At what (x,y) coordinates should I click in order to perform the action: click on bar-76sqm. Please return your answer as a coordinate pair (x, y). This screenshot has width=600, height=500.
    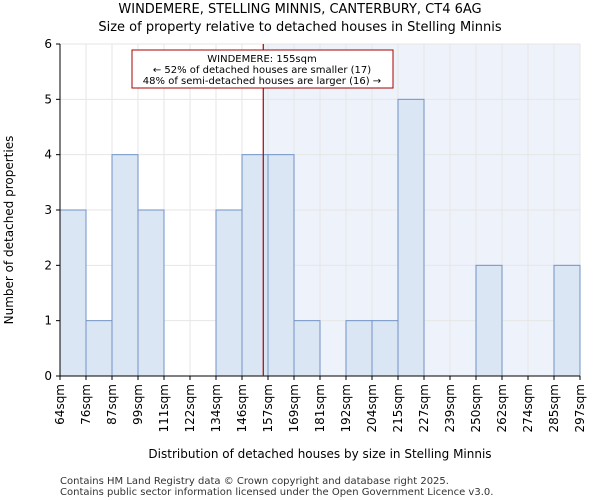
    Looking at the image, I should click on (99, 348).